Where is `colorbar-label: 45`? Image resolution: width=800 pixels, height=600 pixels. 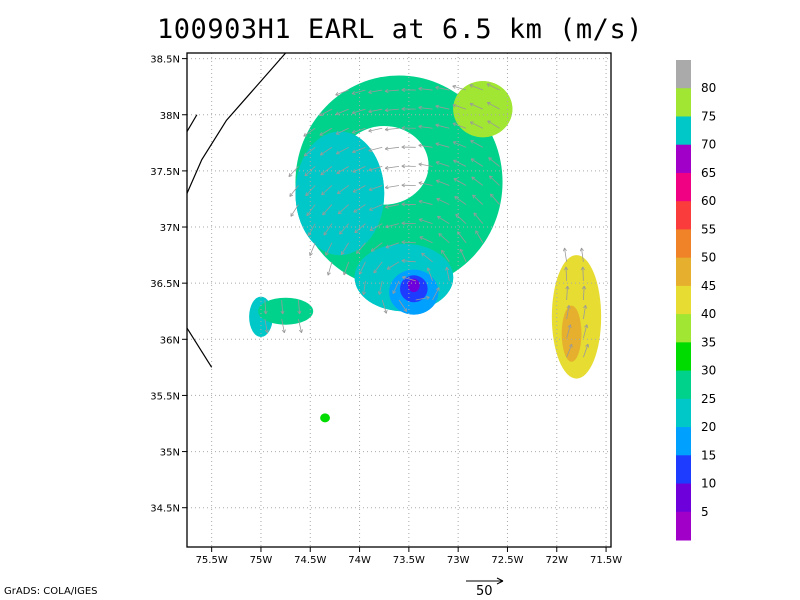 colorbar-label: 45 is located at coordinates (708, 286).